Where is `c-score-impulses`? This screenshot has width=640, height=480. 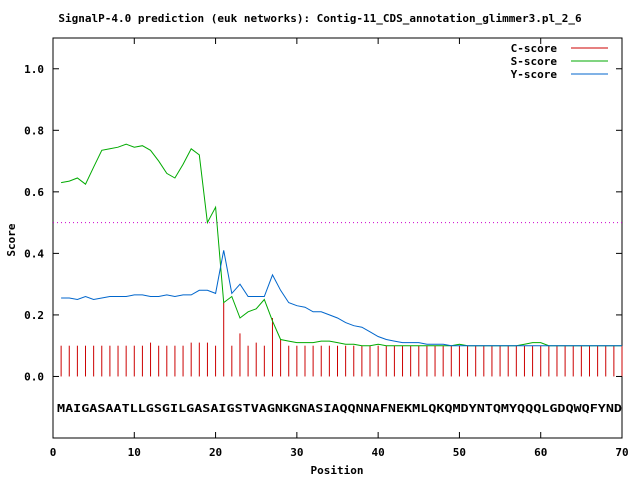
c-score-impulses is located at coordinates (341, 339).